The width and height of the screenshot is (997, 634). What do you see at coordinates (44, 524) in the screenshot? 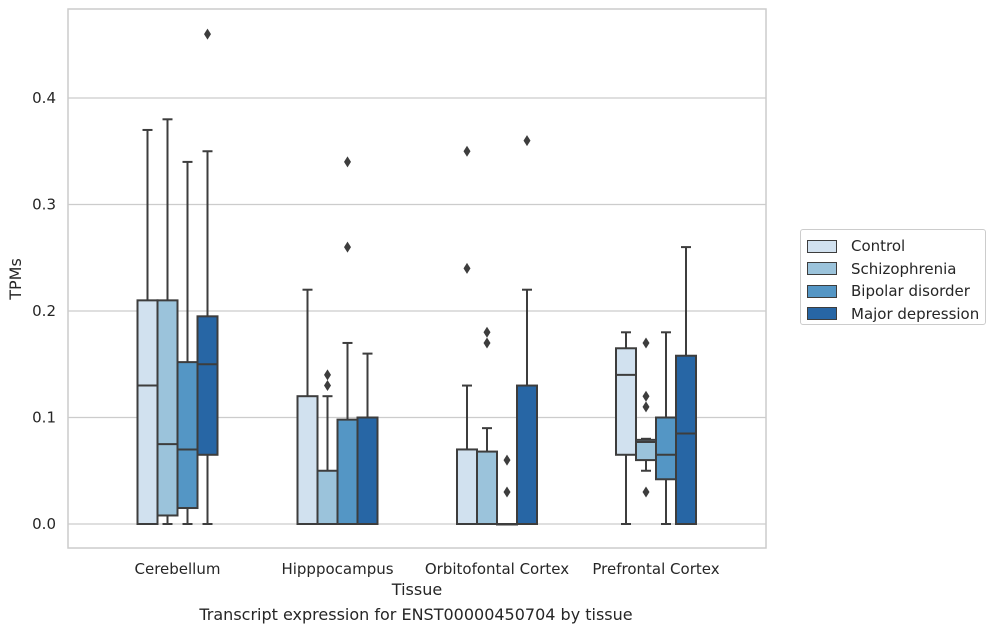
I see `y-tick-label: 0.0` at bounding box center [44, 524].